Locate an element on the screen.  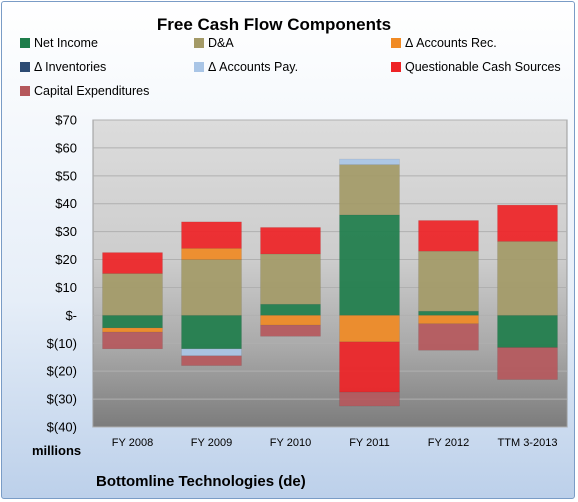
legend-item-questionable-cash-sources: Questionable Cash Sources is located at coordinates (476, 67).